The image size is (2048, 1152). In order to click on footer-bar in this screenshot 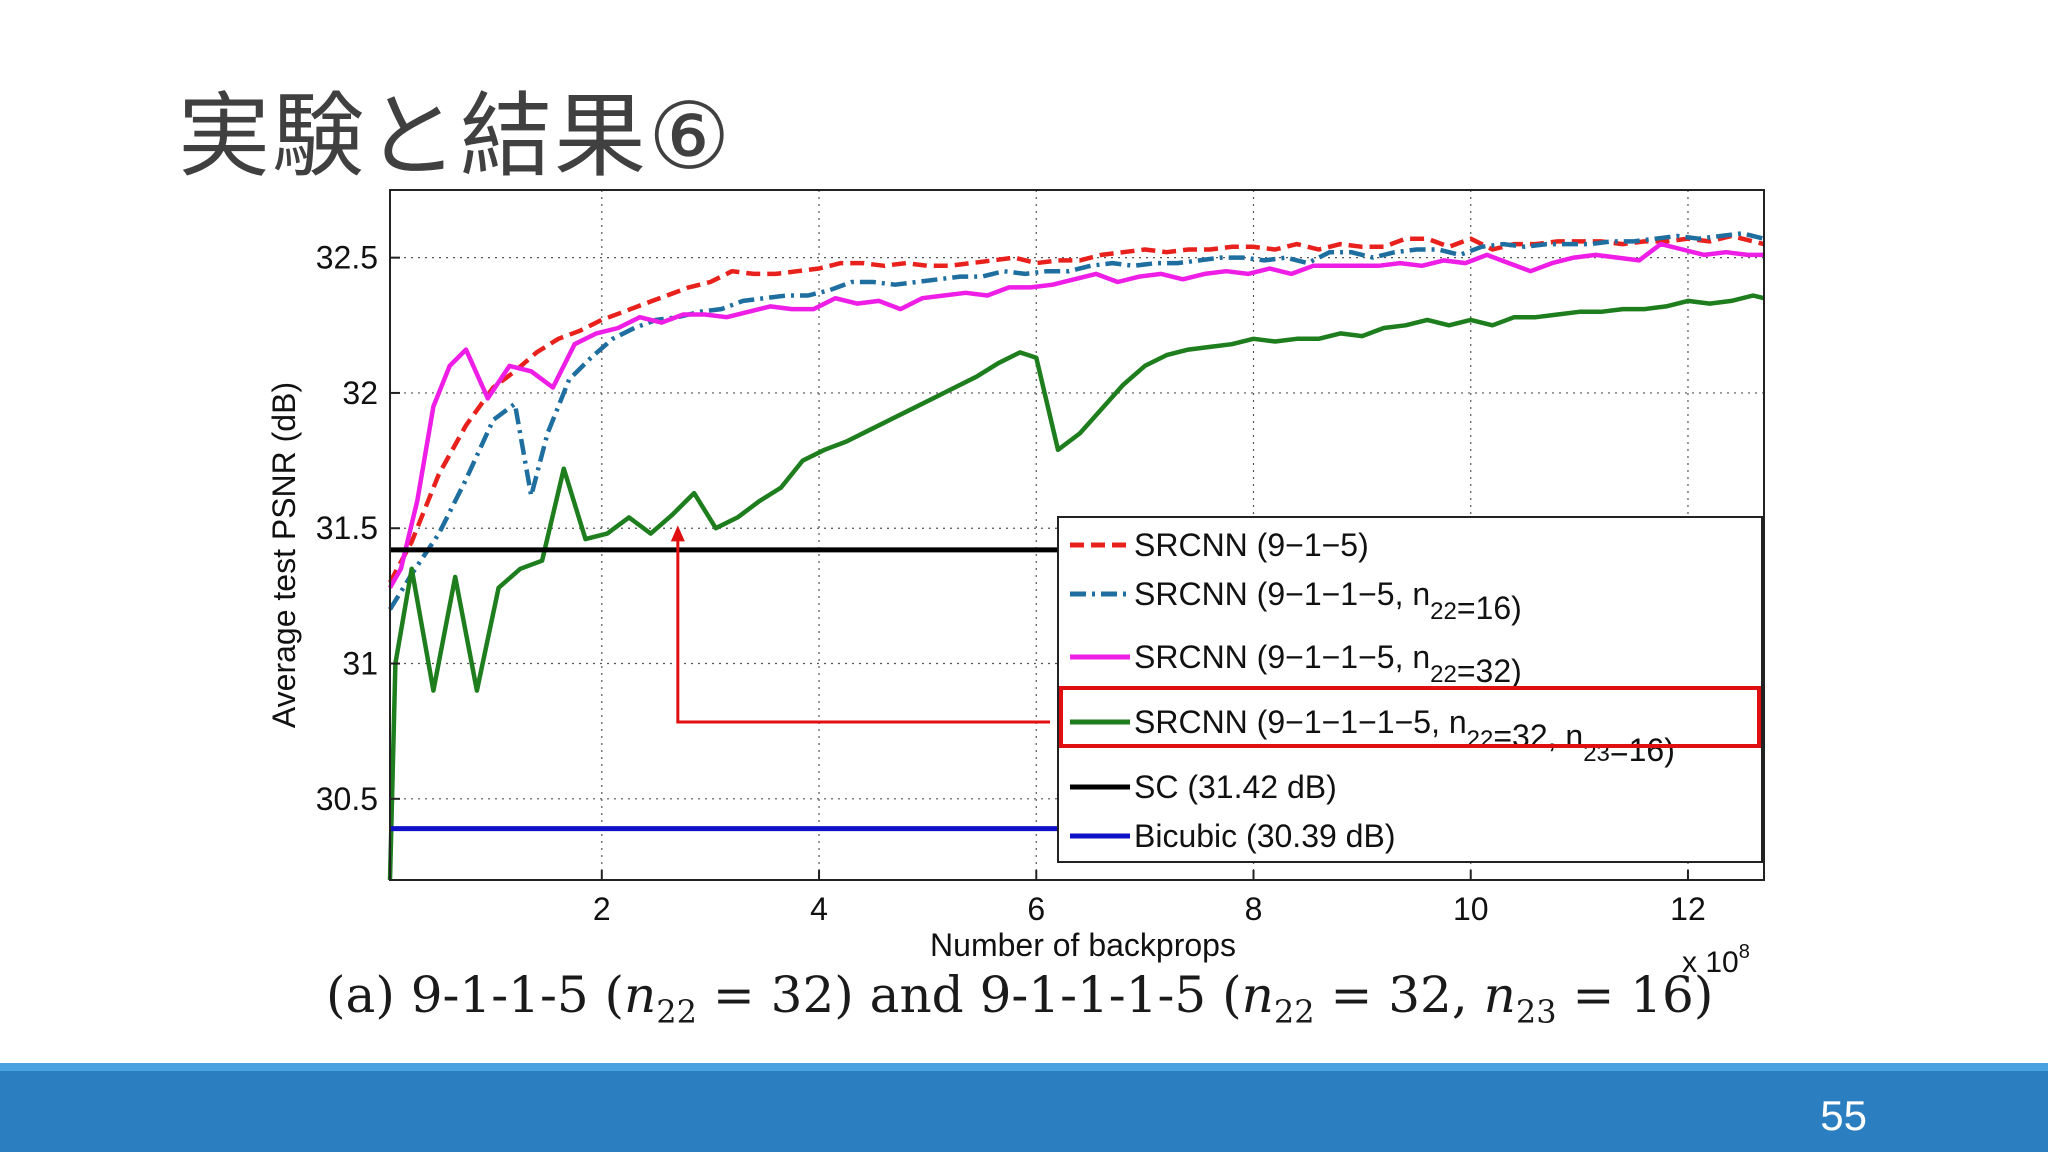, I will do `click(1024, 1111)`.